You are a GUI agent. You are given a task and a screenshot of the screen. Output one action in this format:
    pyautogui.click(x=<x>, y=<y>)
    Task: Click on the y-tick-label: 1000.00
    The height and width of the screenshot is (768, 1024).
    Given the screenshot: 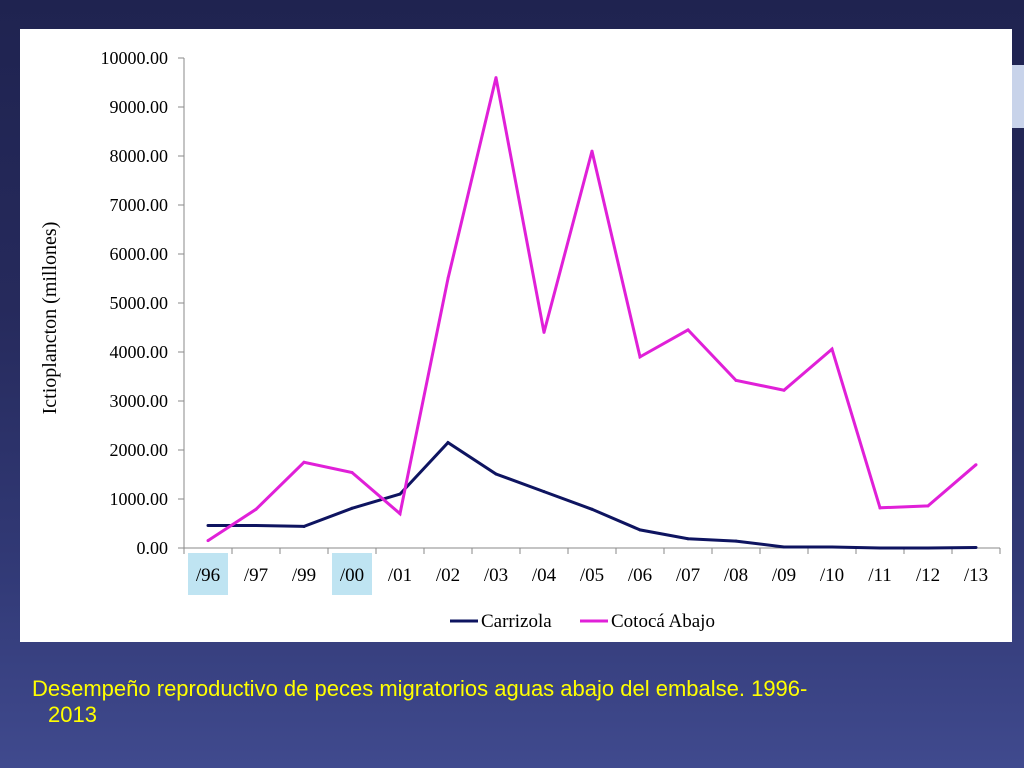 What is the action you would take?
    pyautogui.click(x=139, y=499)
    